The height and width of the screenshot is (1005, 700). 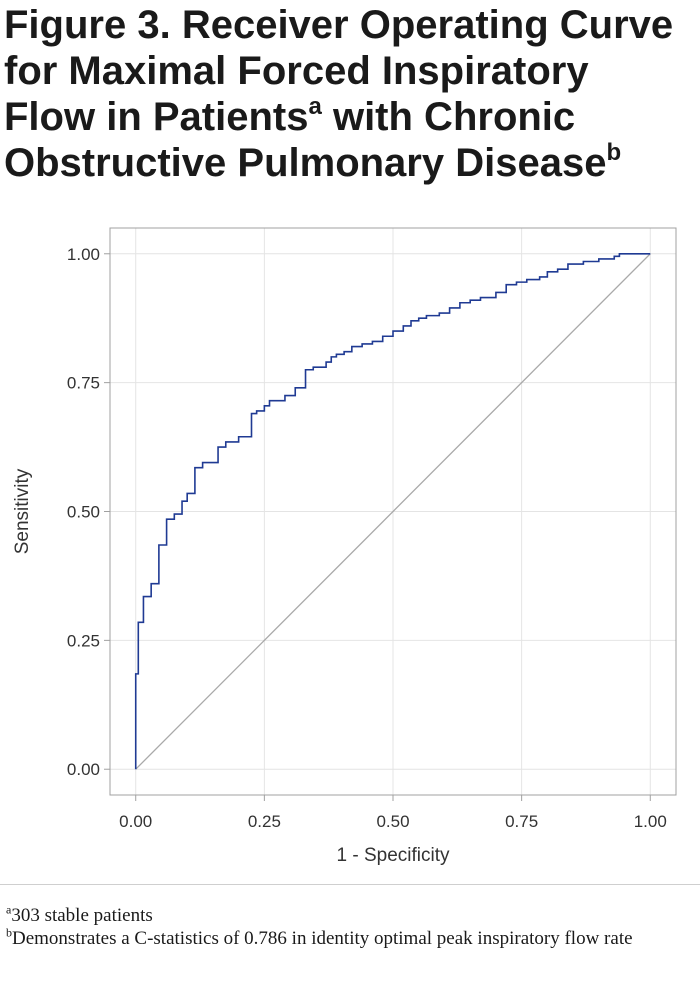 I want to click on x-tick-label: 0.00, so click(x=135, y=821).